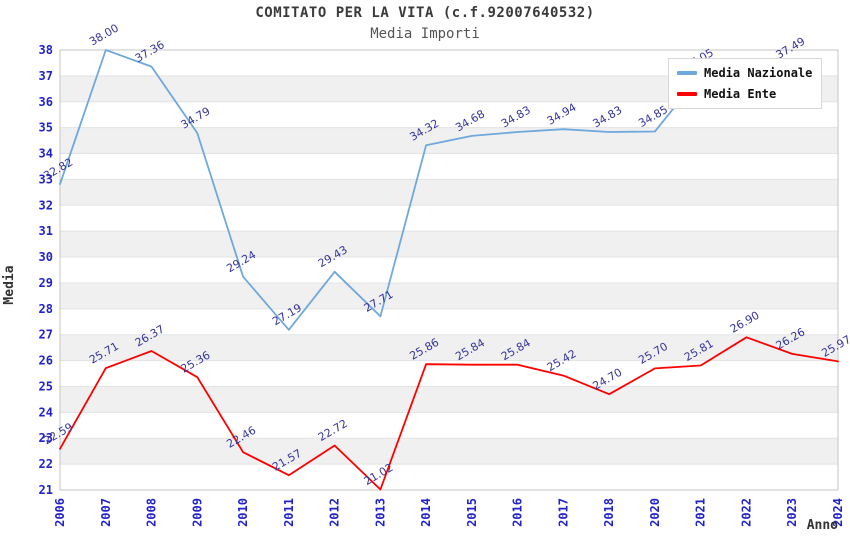 This screenshot has height=550, width=850. What do you see at coordinates (562, 114) in the screenshot?
I see `data-label: 34.94` at bounding box center [562, 114].